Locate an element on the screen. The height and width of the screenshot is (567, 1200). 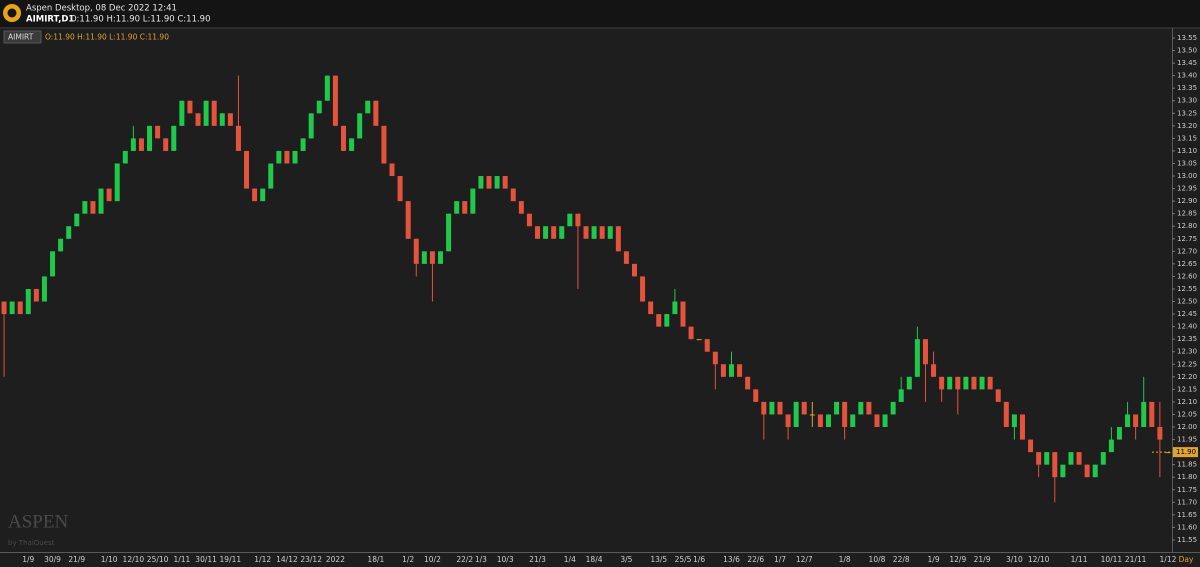
x-tick-label: 23/12 is located at coordinates (311, 559).